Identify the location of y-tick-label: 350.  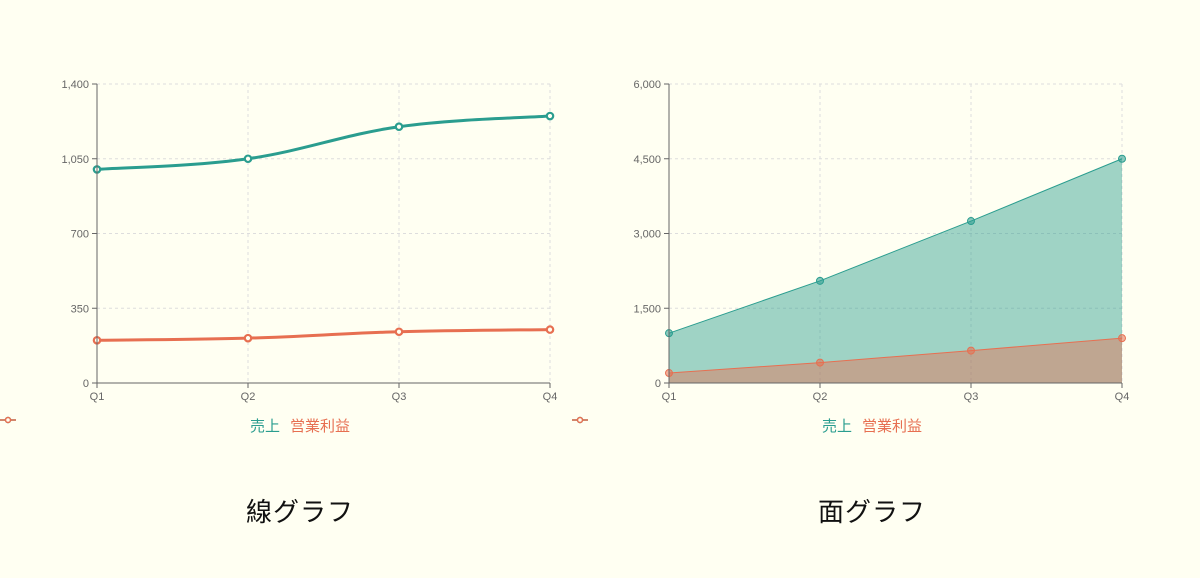
(80, 309).